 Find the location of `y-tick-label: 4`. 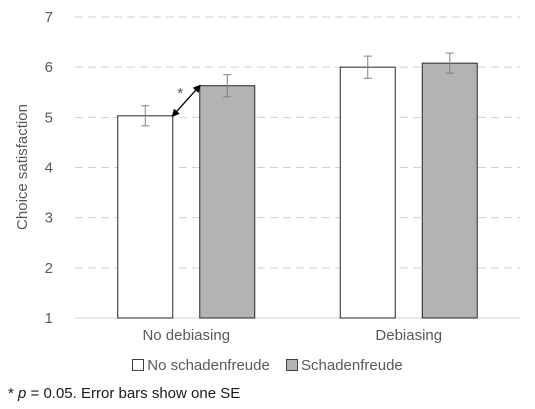

y-tick-label: 4 is located at coordinates (49, 168).